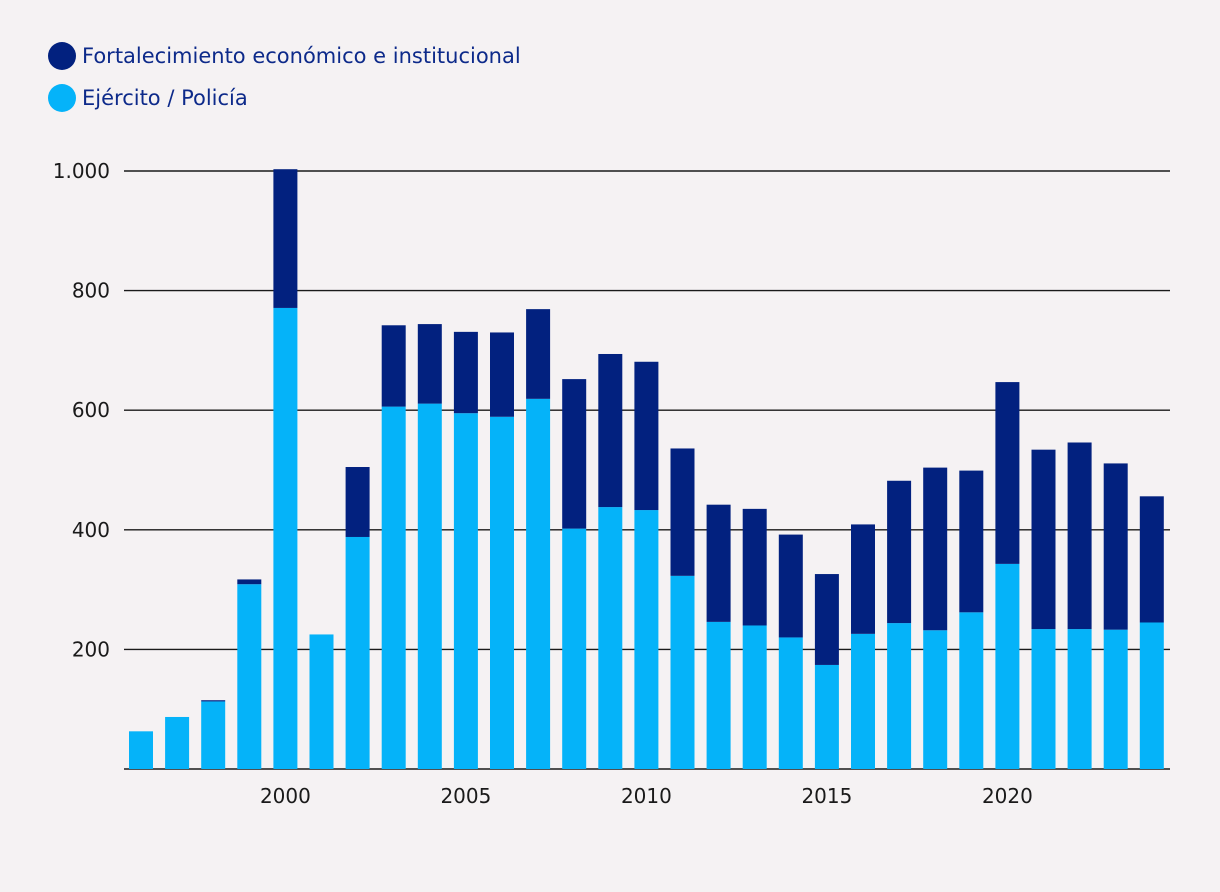  Describe the element at coordinates (91, 291) in the screenshot. I see `y-tick-label-800: 800` at that location.